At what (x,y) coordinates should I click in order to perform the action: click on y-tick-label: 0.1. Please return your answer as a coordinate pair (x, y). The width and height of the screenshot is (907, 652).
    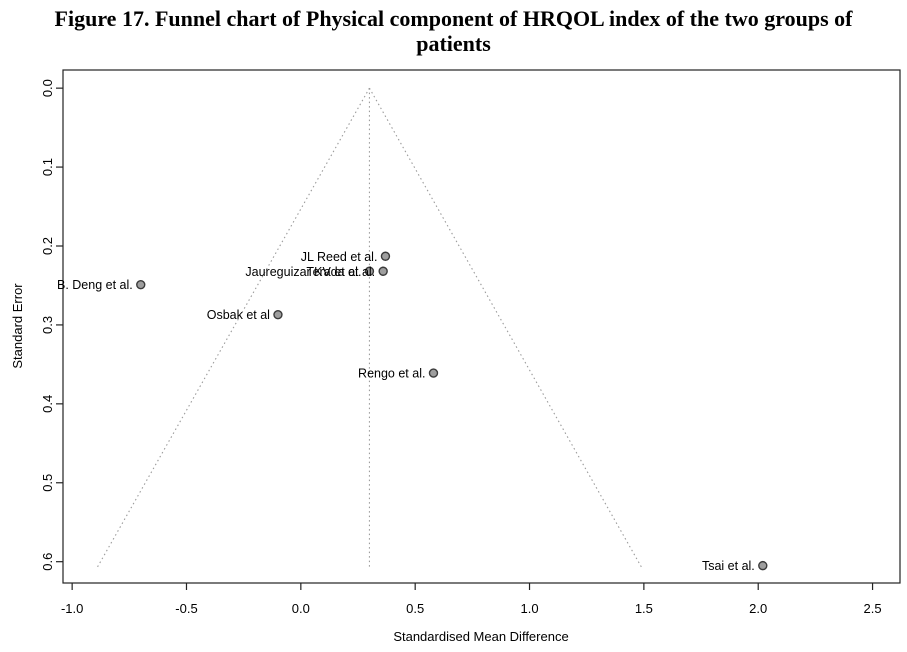
    Looking at the image, I should click on (47, 167).